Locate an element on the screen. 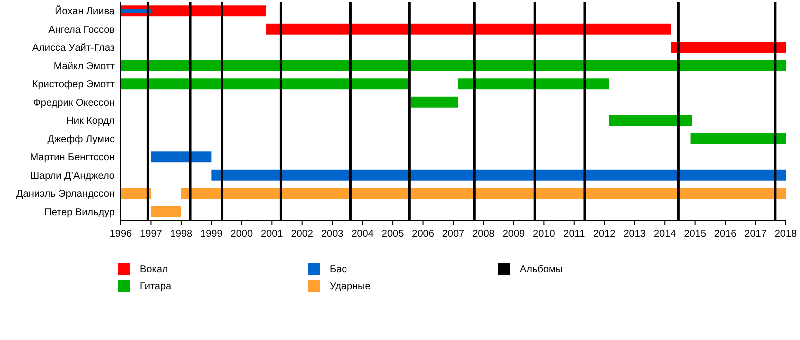 This screenshot has height=340, width=800. x-tick-label: 2005 is located at coordinates (393, 234).